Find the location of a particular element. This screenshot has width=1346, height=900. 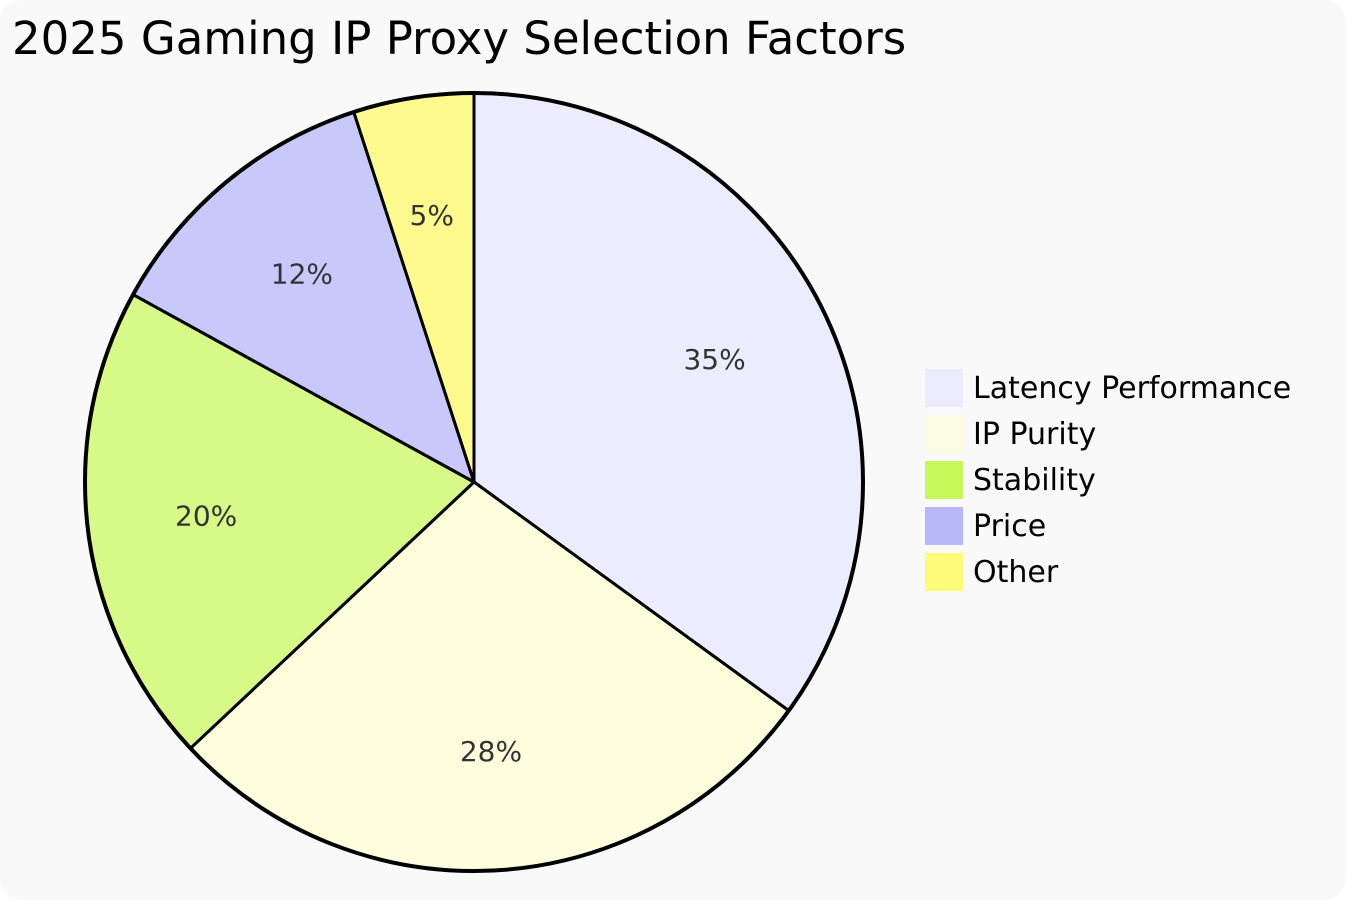

legend-item-other: Other is located at coordinates (1108, 572).